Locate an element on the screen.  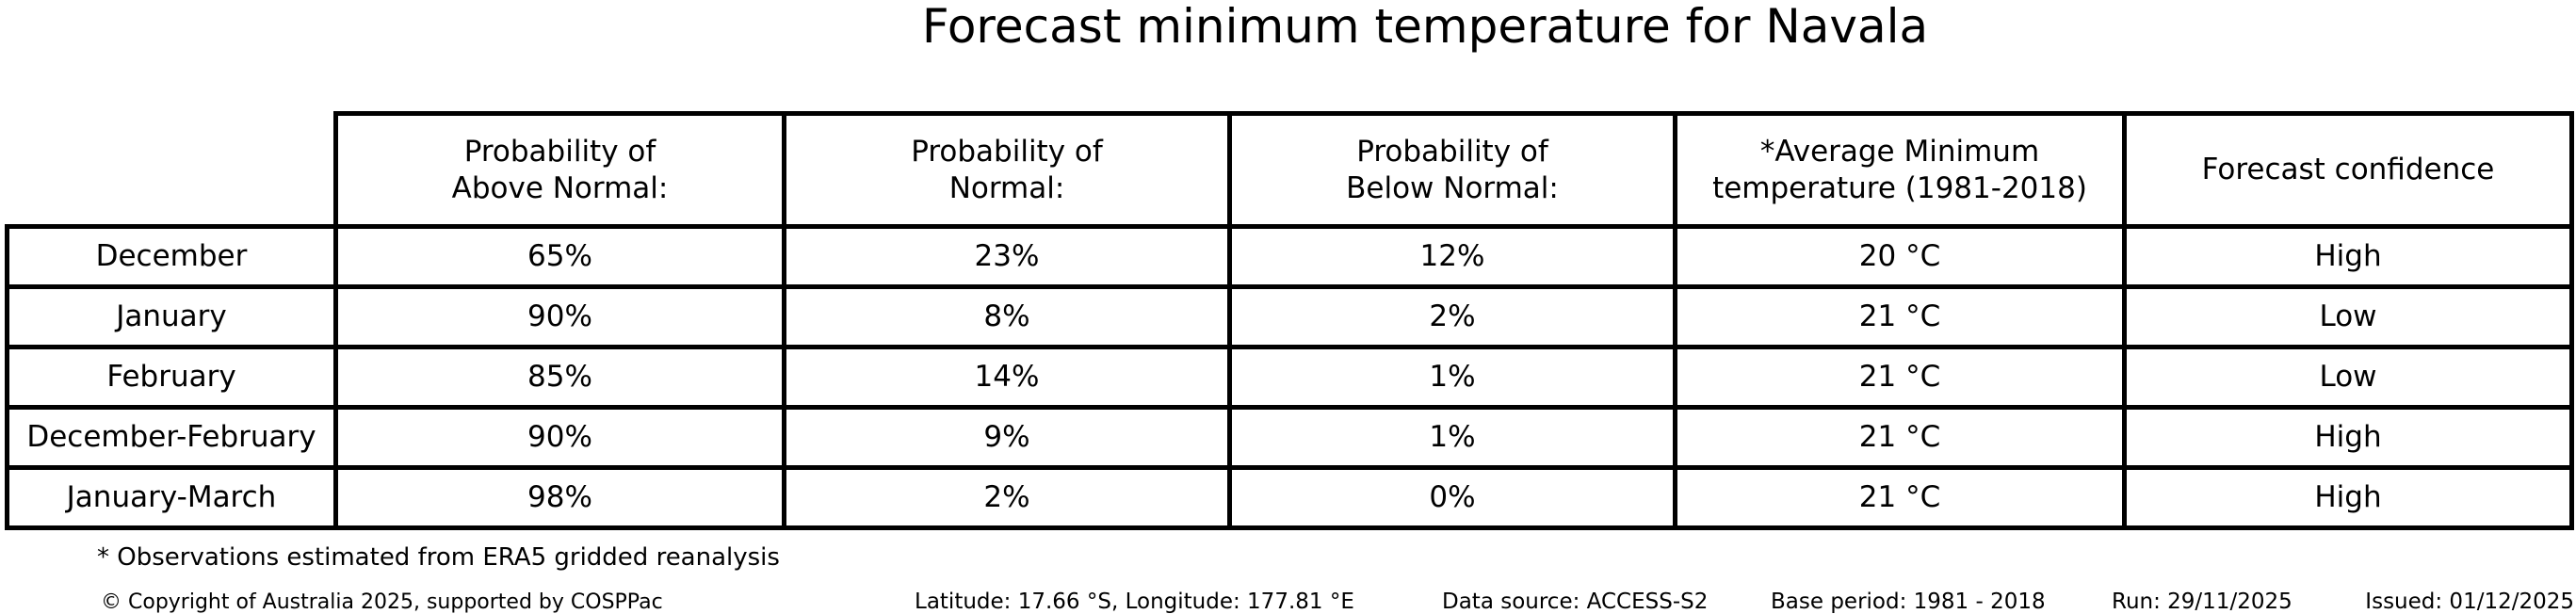
page-title: Forecast minimum temperature for Navala is located at coordinates (1425, 27).